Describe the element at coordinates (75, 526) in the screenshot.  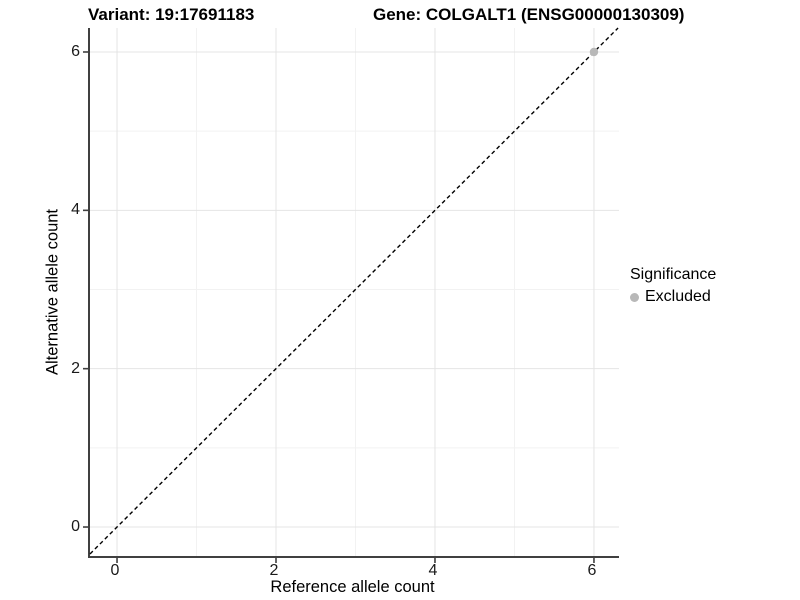
I see `y-tick-label-0: 0` at that location.